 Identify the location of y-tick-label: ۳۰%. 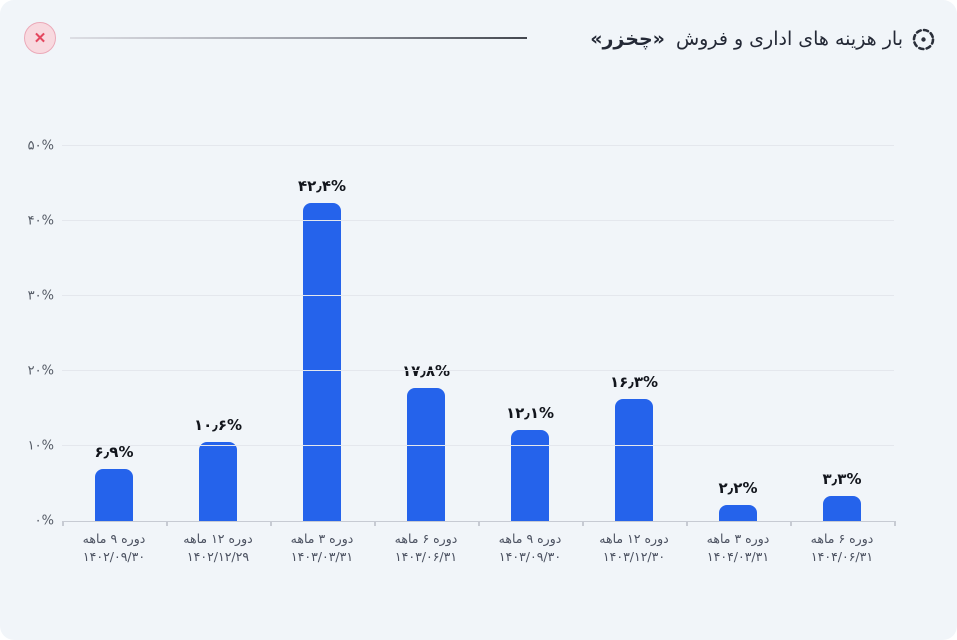
(40, 296).